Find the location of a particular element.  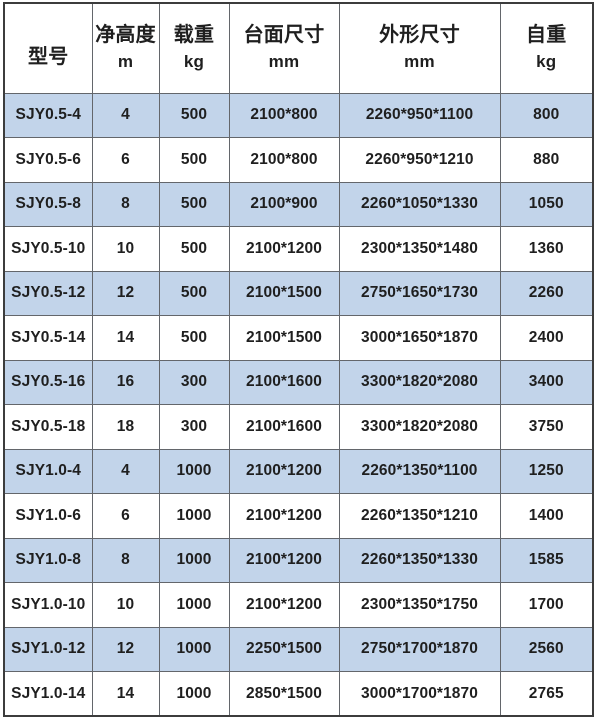

cell-weight: 1700 is located at coordinates (546, 605).